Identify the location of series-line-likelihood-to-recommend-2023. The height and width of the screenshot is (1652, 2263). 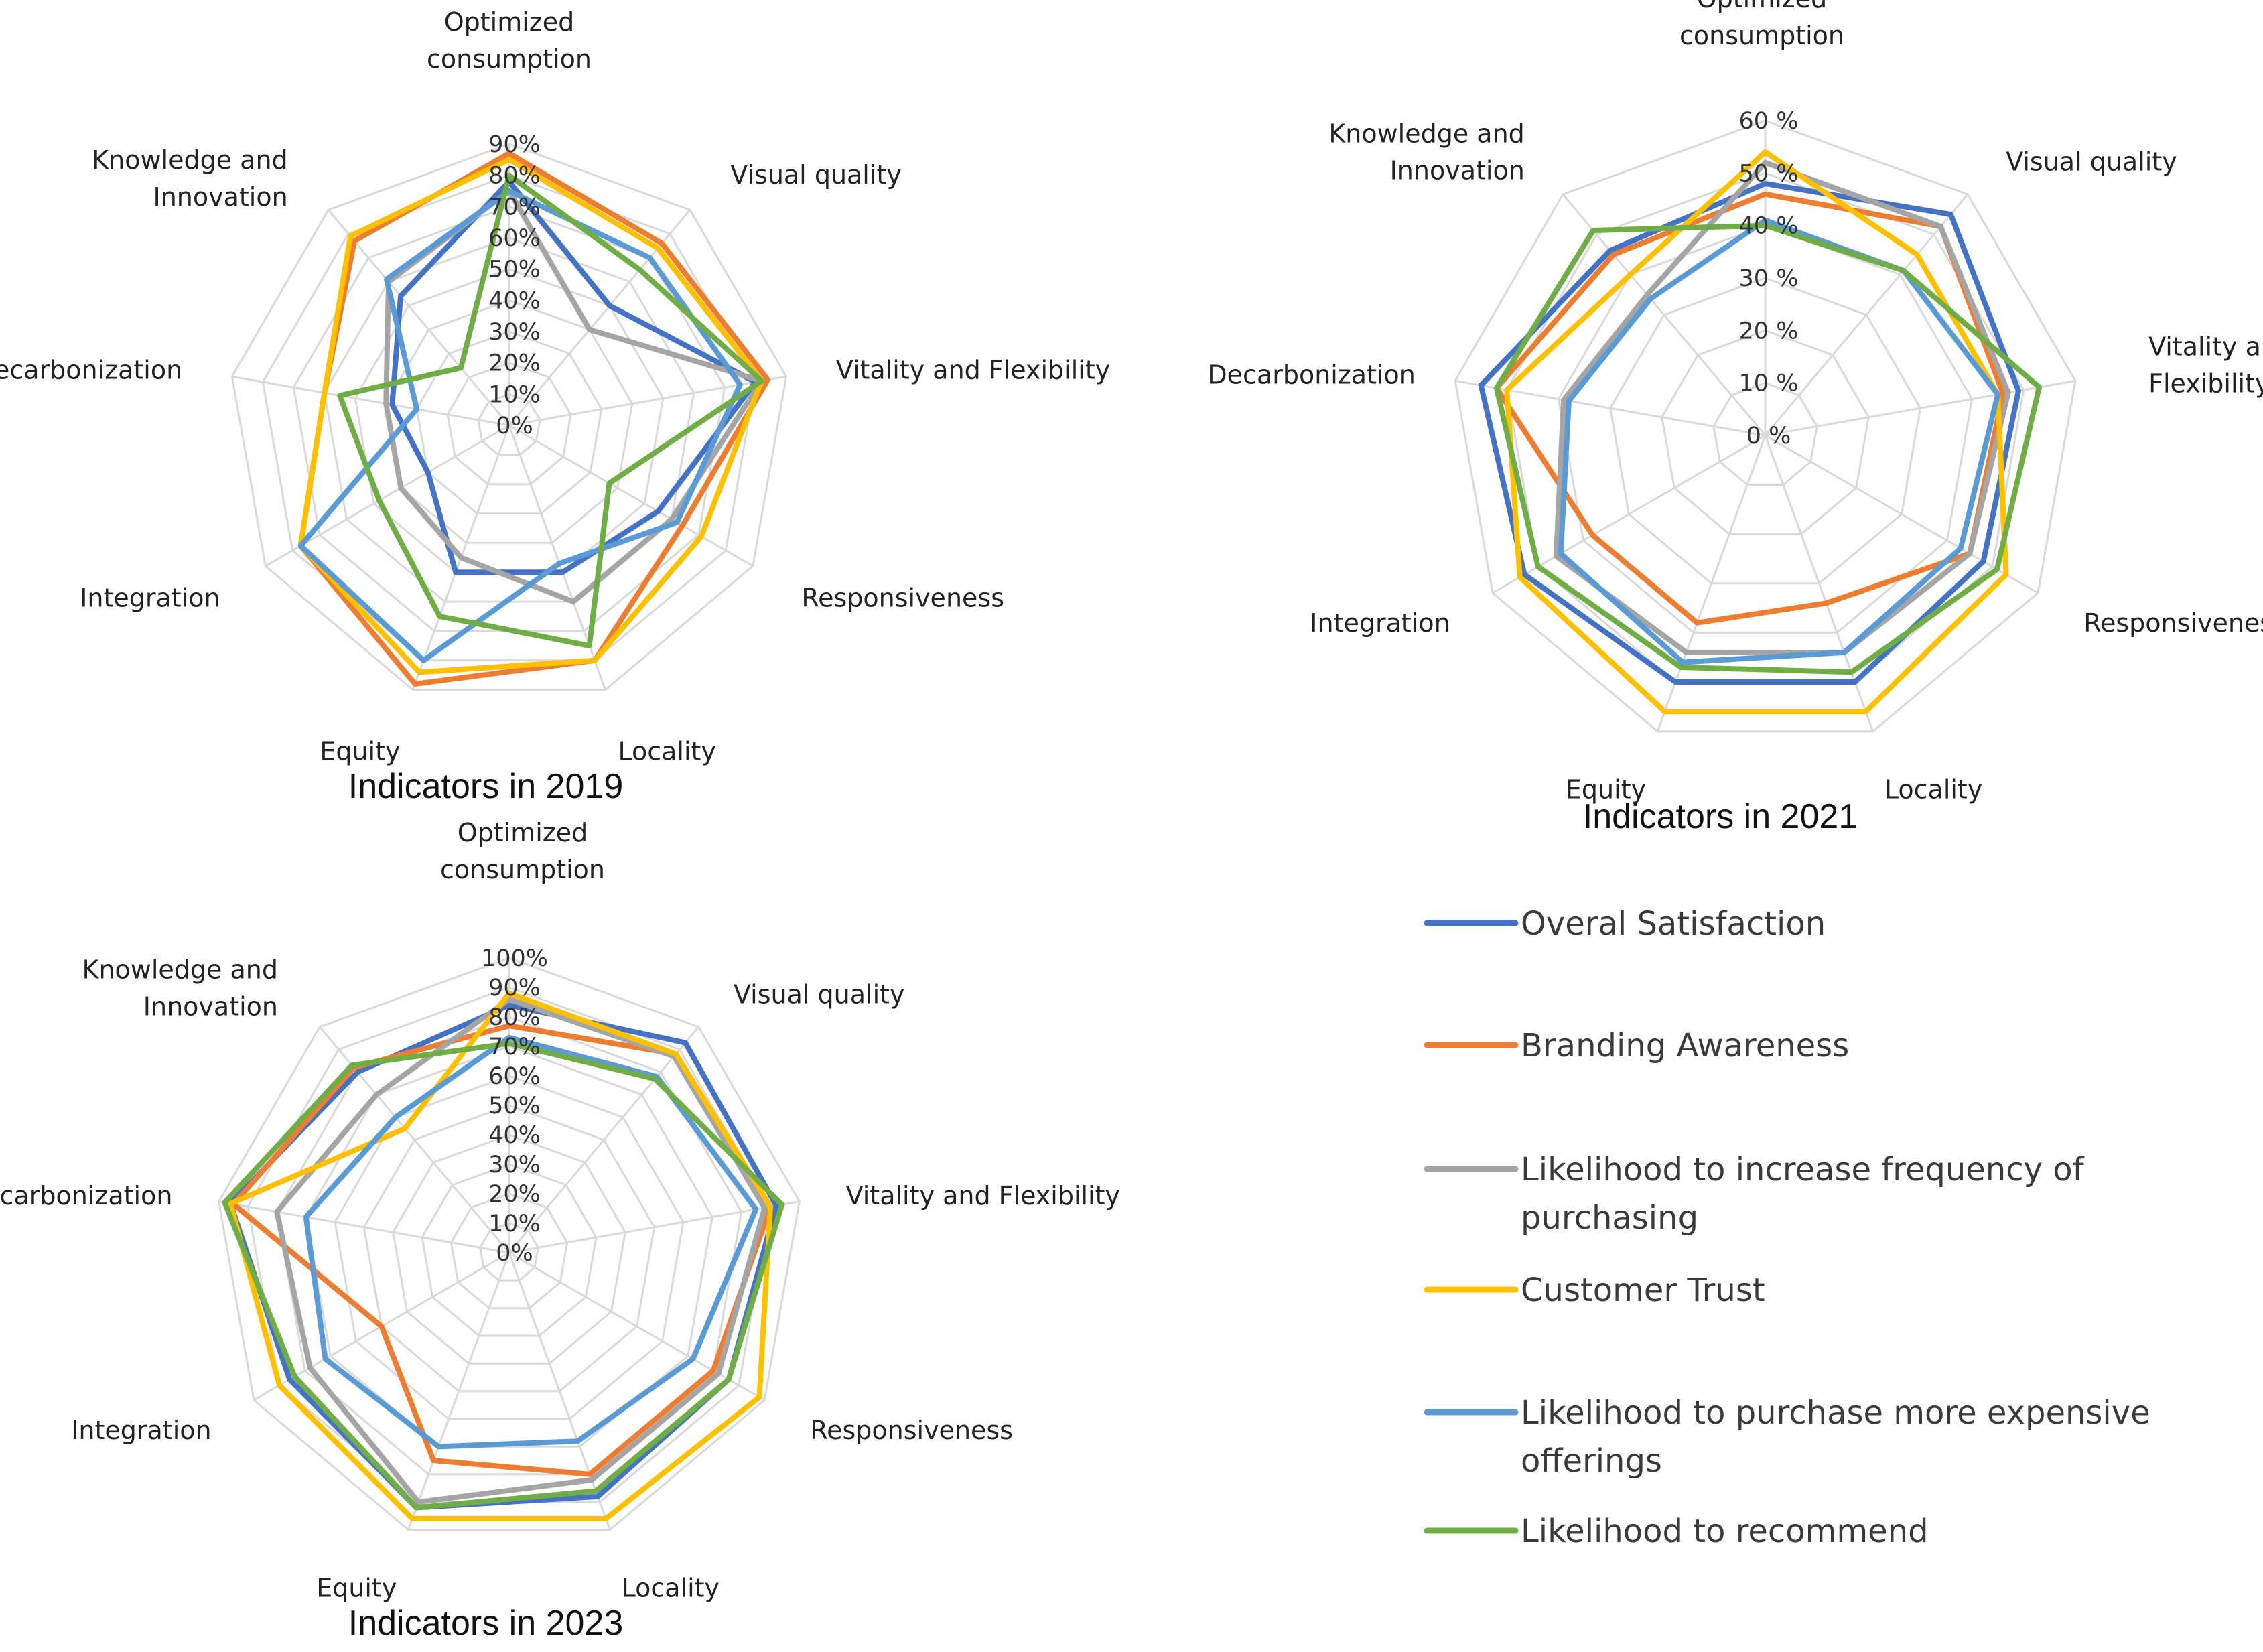
(503, 1275).